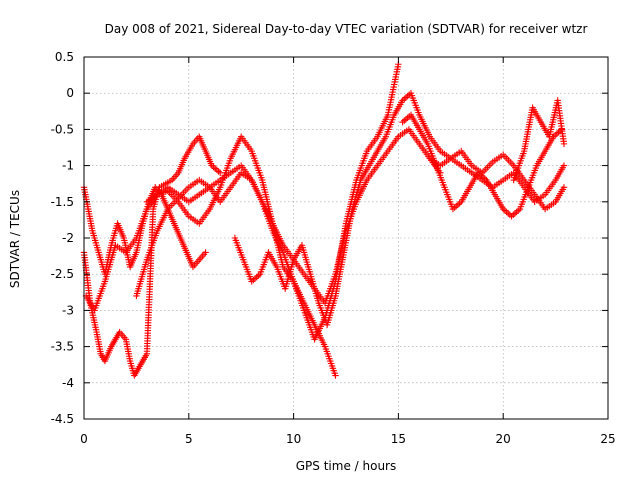 This screenshot has height=480, width=640. What do you see at coordinates (70, 93) in the screenshot?
I see `y-tick-label: 0` at bounding box center [70, 93].